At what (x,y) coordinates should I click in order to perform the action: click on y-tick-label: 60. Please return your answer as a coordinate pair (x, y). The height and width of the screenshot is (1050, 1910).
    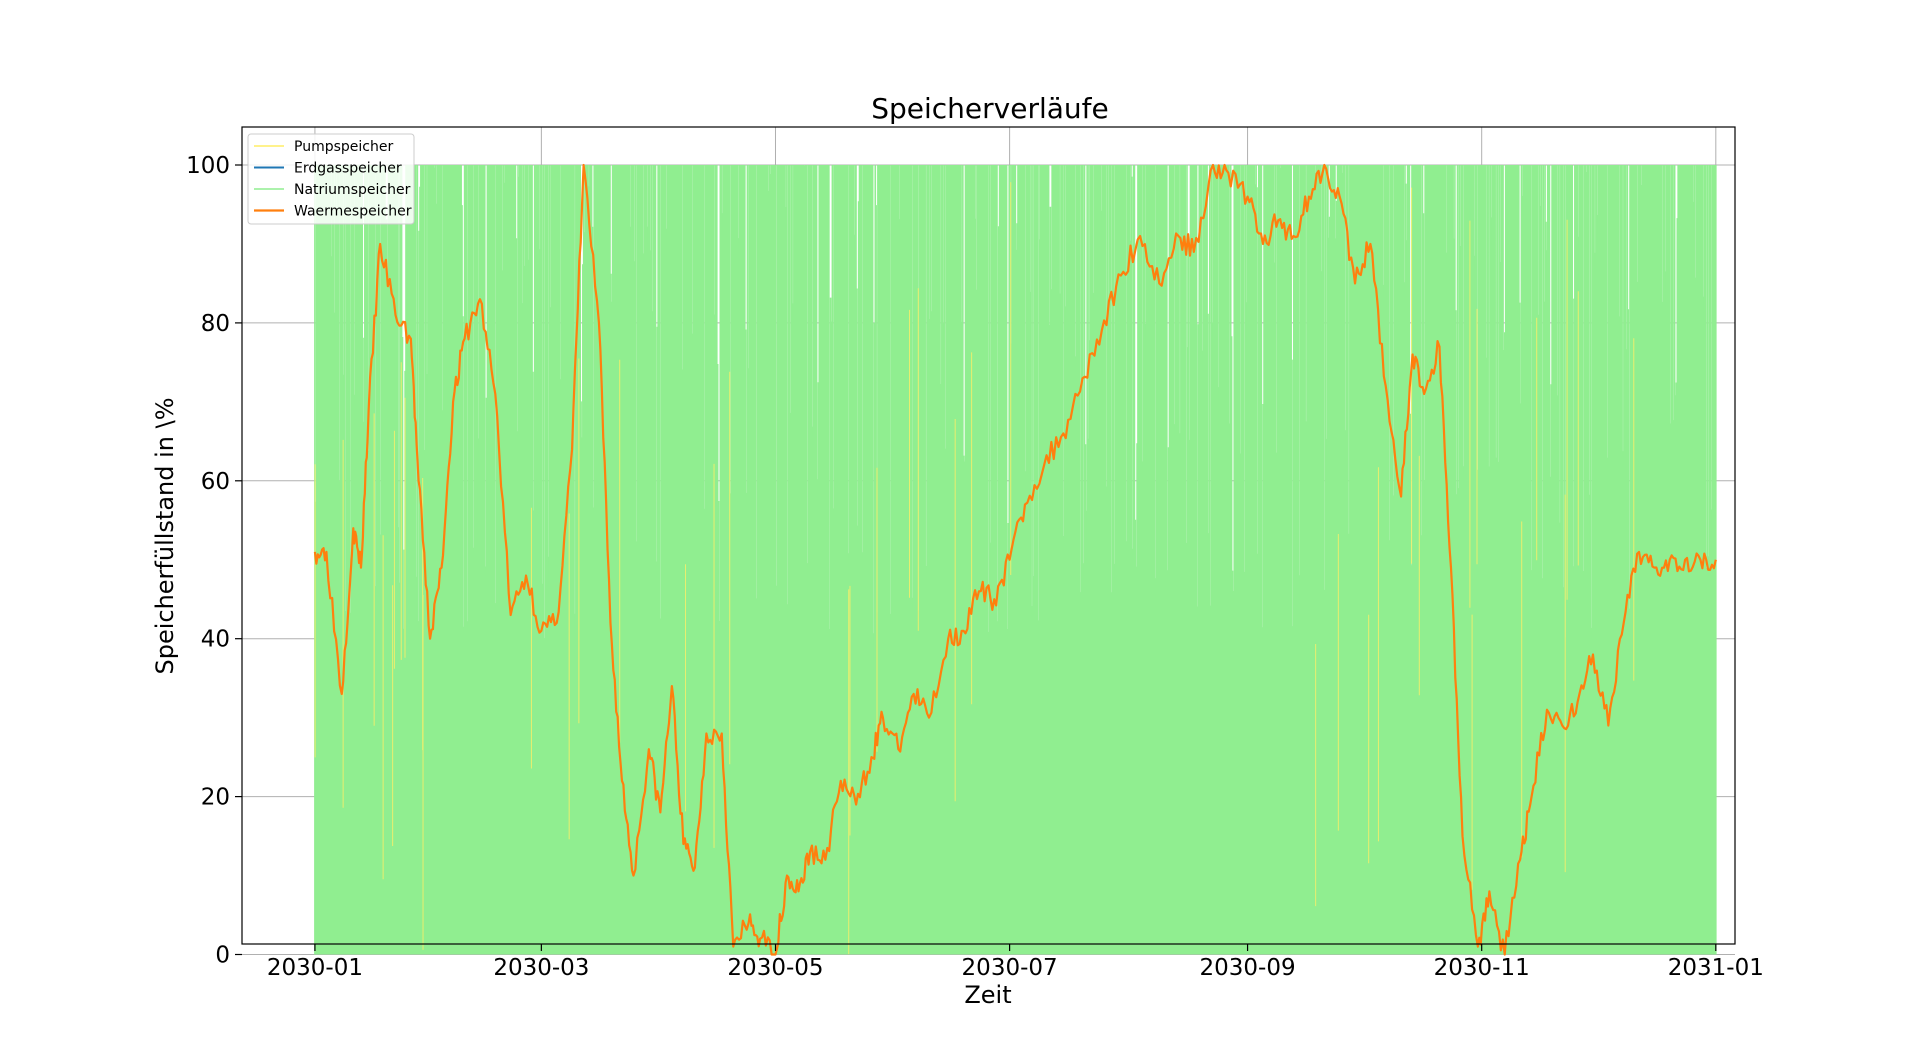
    Looking at the image, I should click on (215, 482).